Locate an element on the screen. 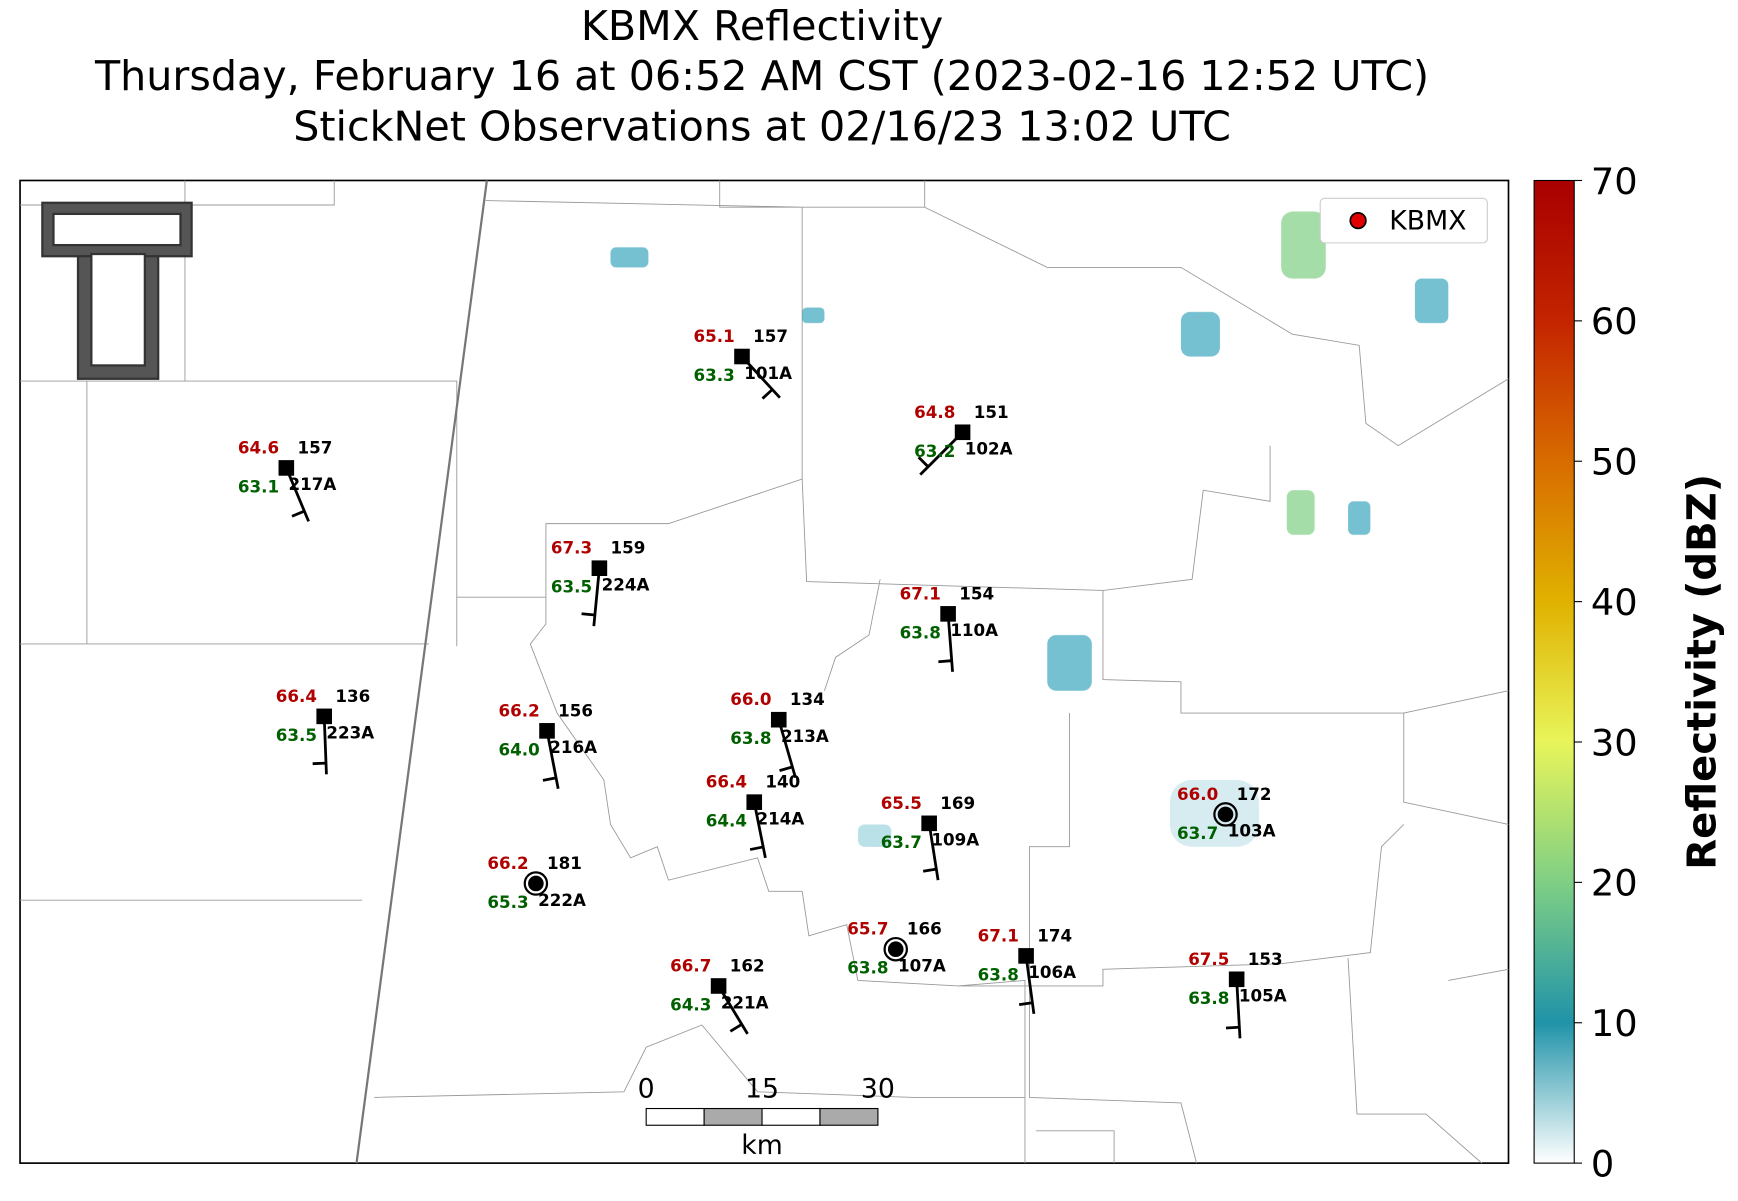 The height and width of the screenshot is (1201, 1738). dewpoint: 63.3 is located at coordinates (714, 375).